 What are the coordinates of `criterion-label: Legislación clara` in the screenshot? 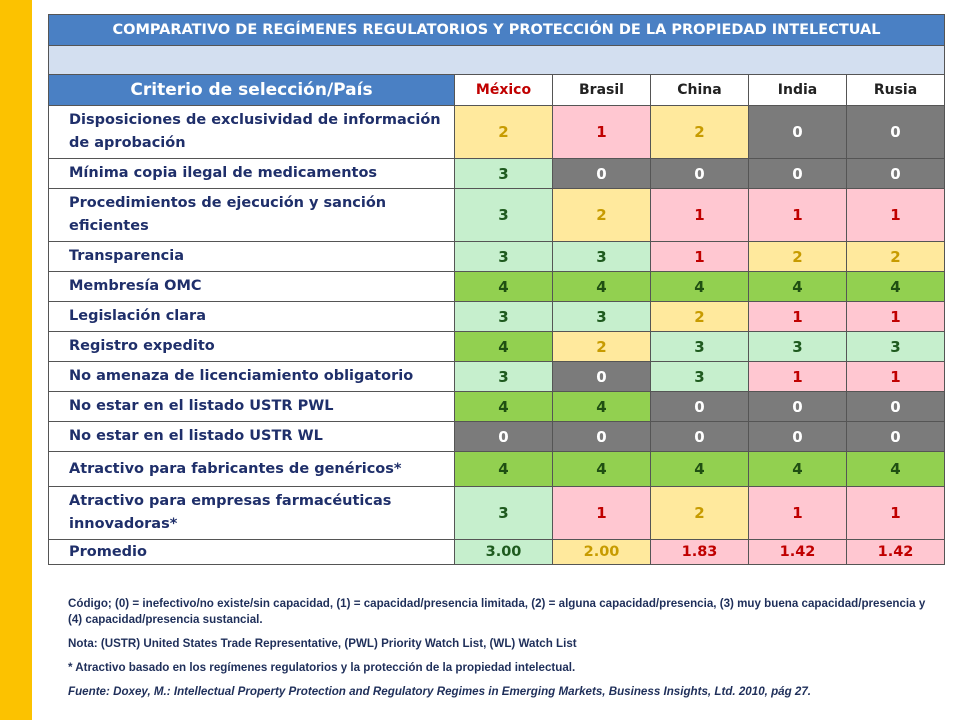 It's located at (251, 316).